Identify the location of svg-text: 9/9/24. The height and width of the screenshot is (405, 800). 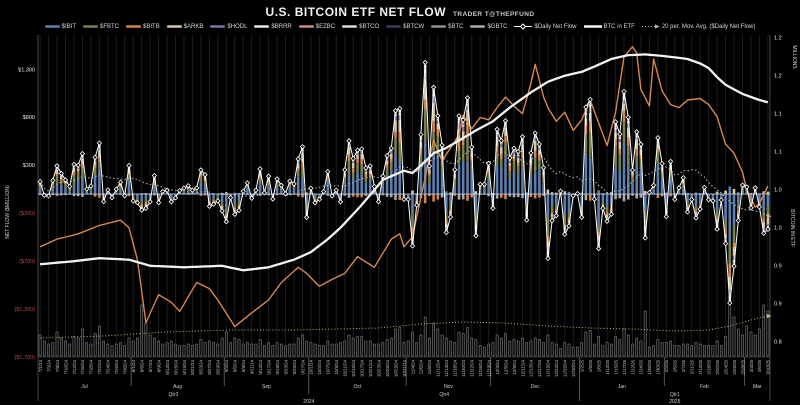
(243, 365).